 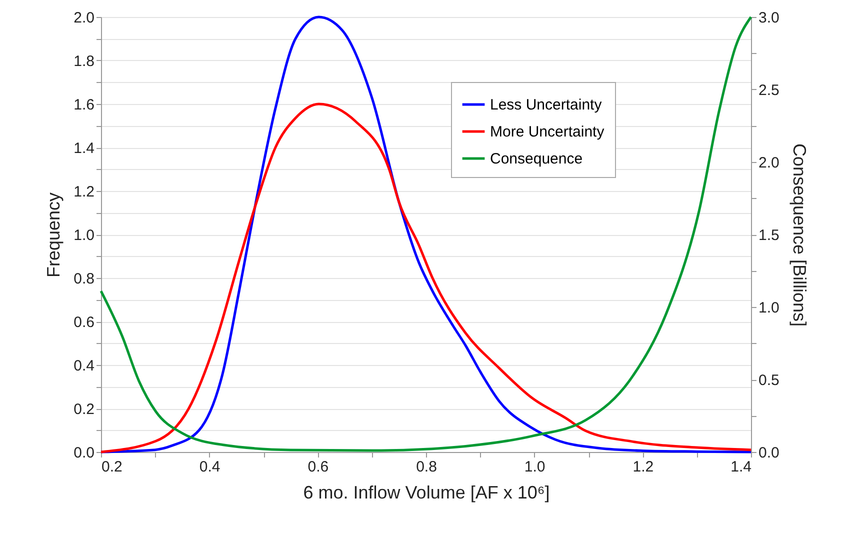 I want to click on y-tick-label: 0.8, so click(x=84, y=279).